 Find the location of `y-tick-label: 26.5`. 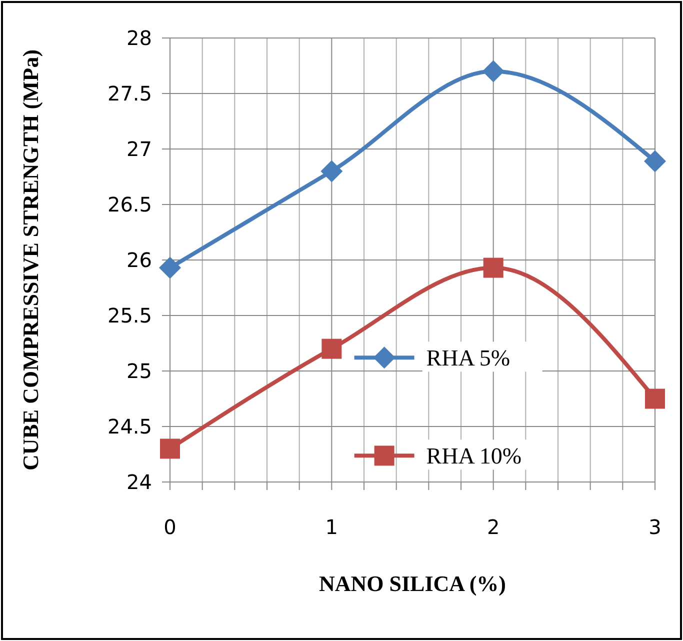

y-tick-label: 26.5 is located at coordinates (129, 204).